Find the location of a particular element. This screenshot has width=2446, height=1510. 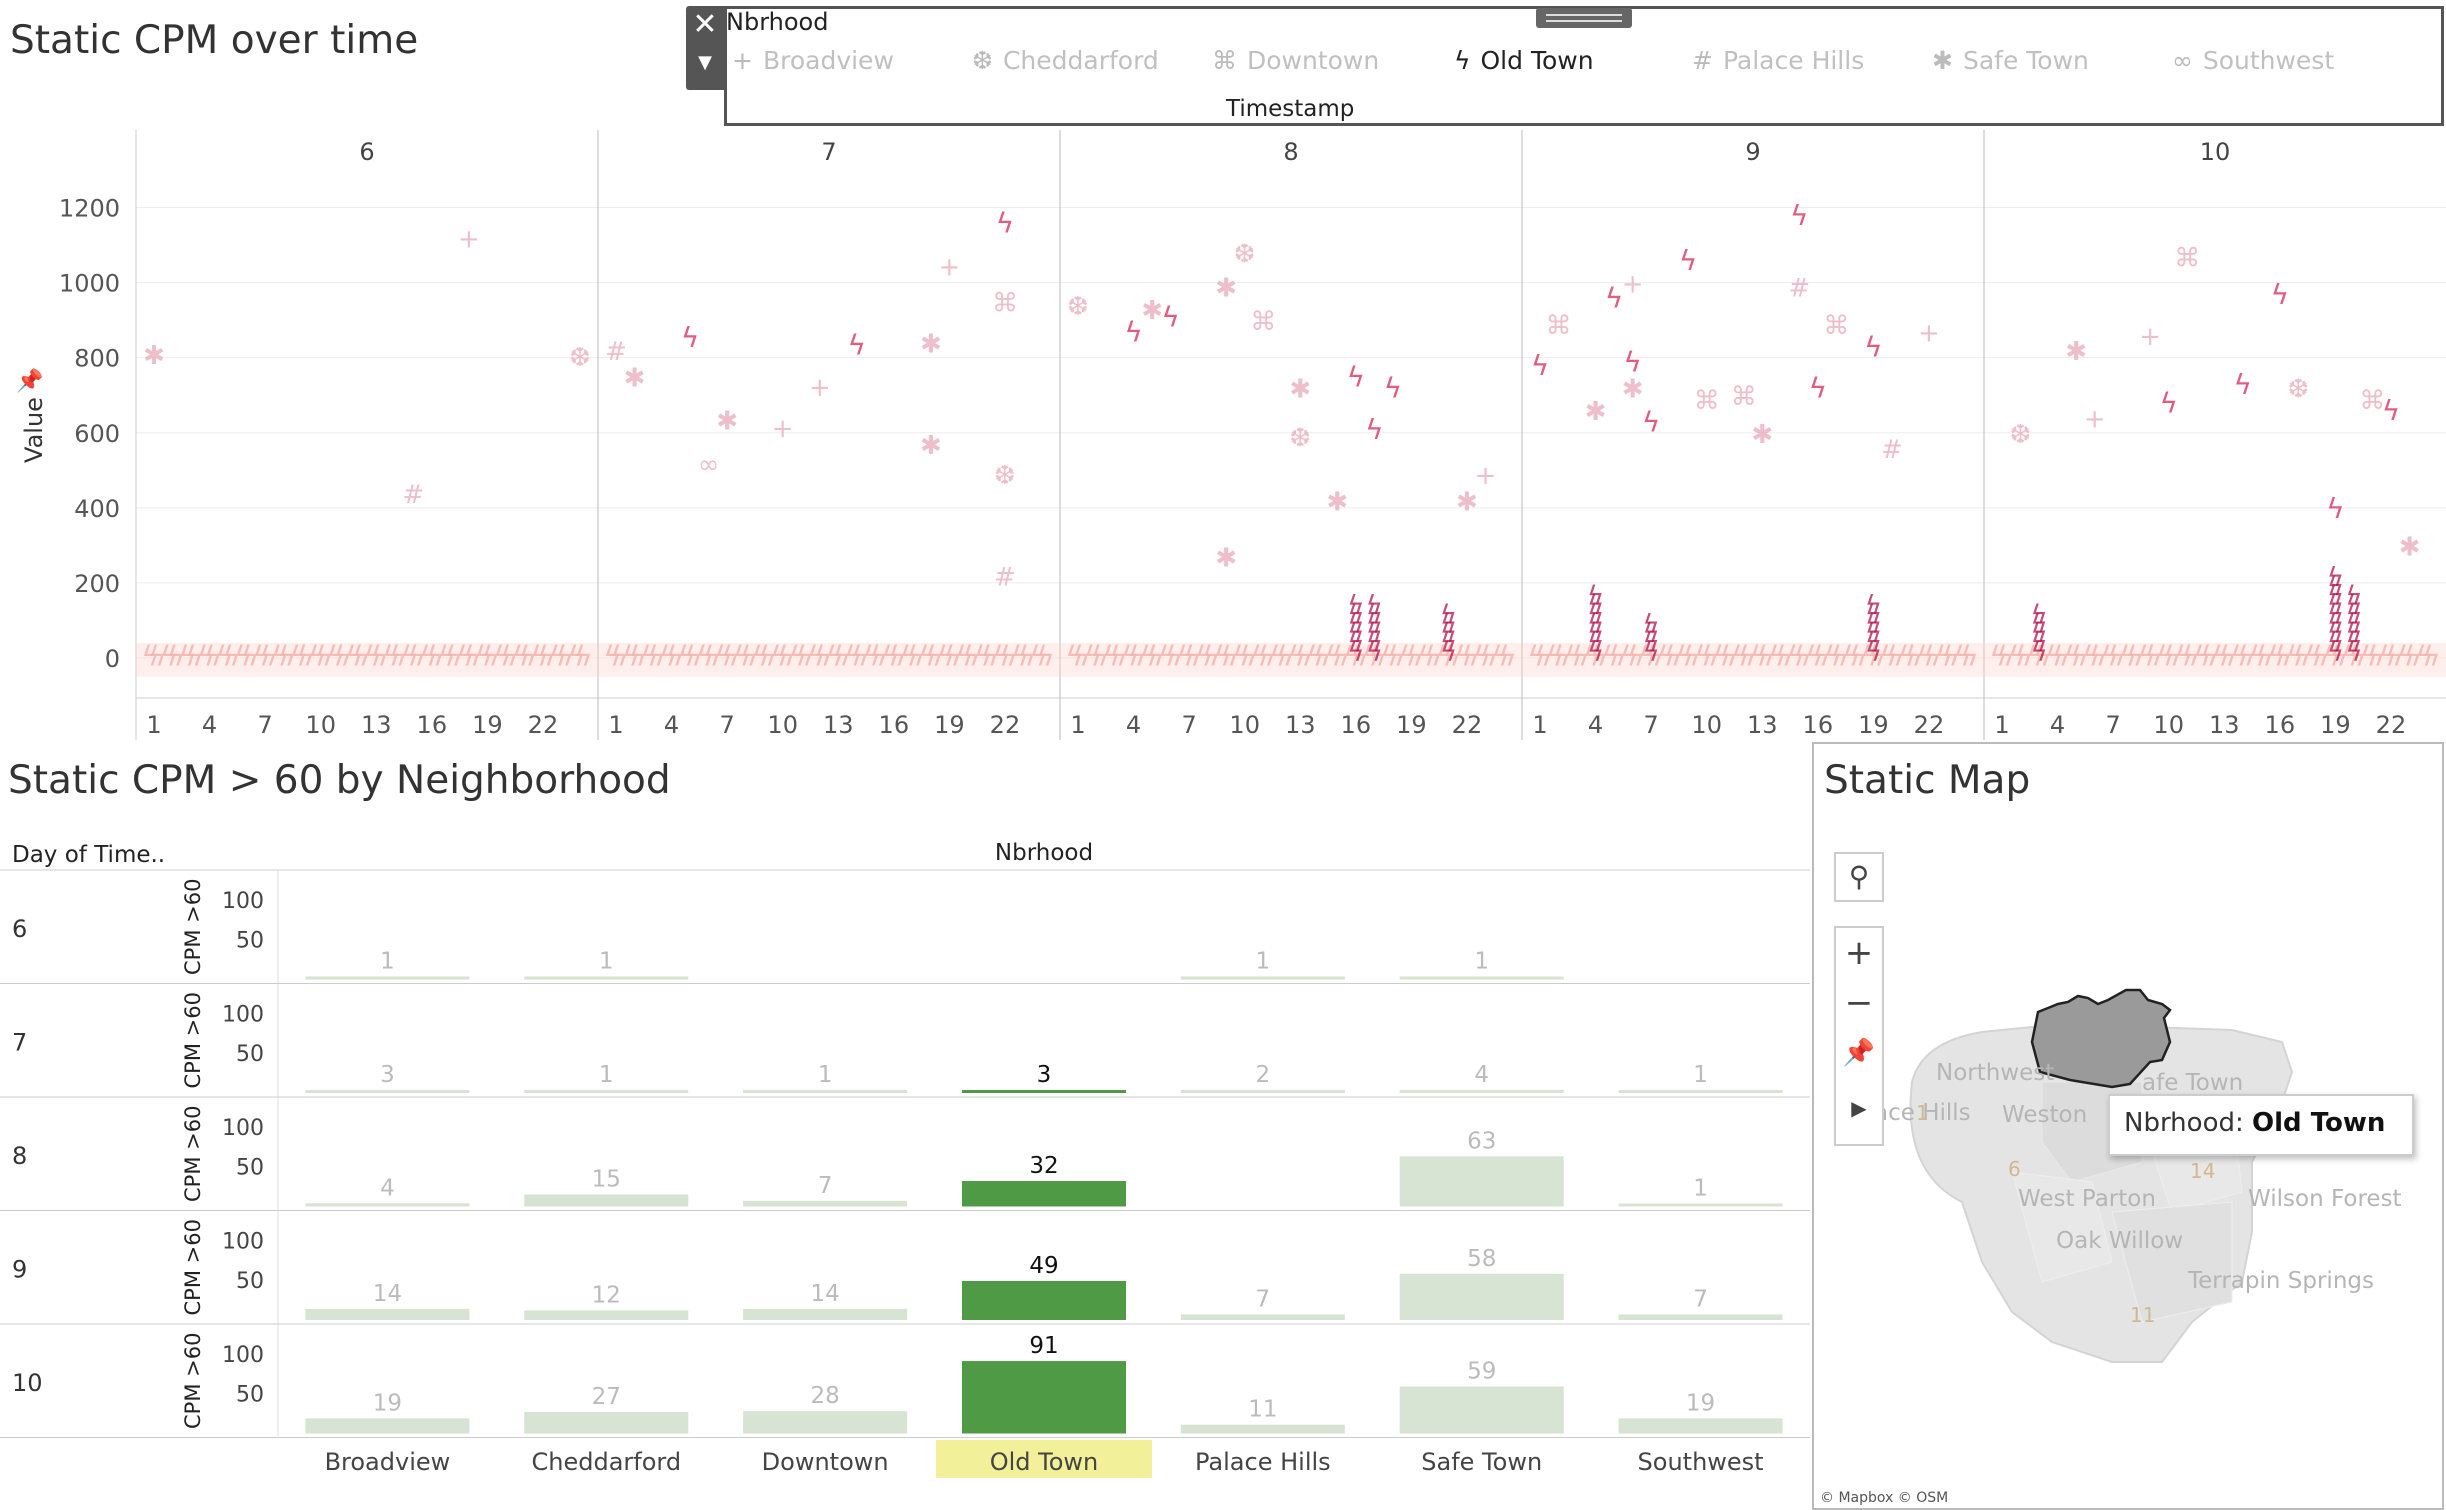

legend-item-cheddarford: ❆ Cheddarford is located at coordinates (1065, 60).